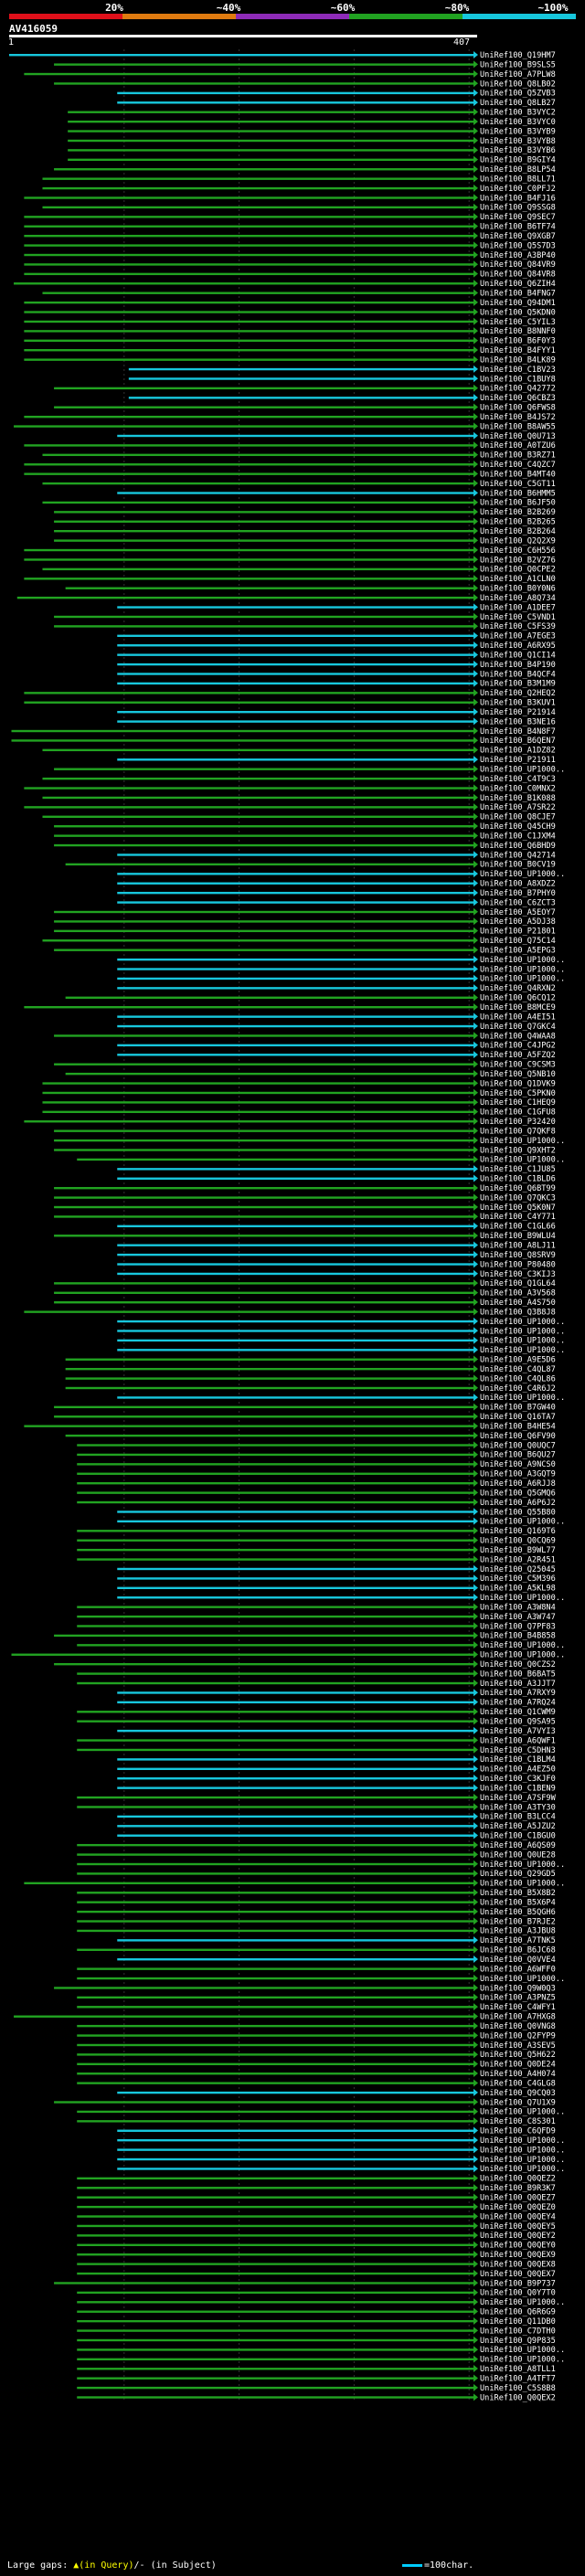 The width and height of the screenshot is (585, 2576). I want to click on hit-label: UniRef100_B6JF50, so click(518, 503).